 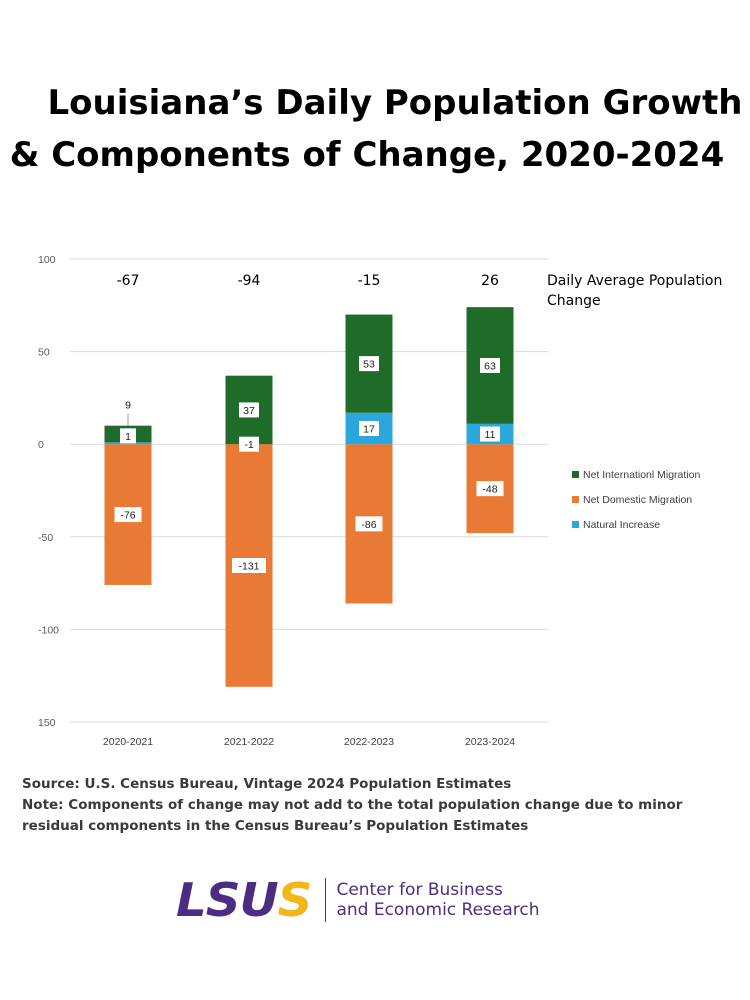 What do you see at coordinates (367, 155) in the screenshot?
I see `chart-title-line-2: & Components of Change, 2020-2024` at bounding box center [367, 155].